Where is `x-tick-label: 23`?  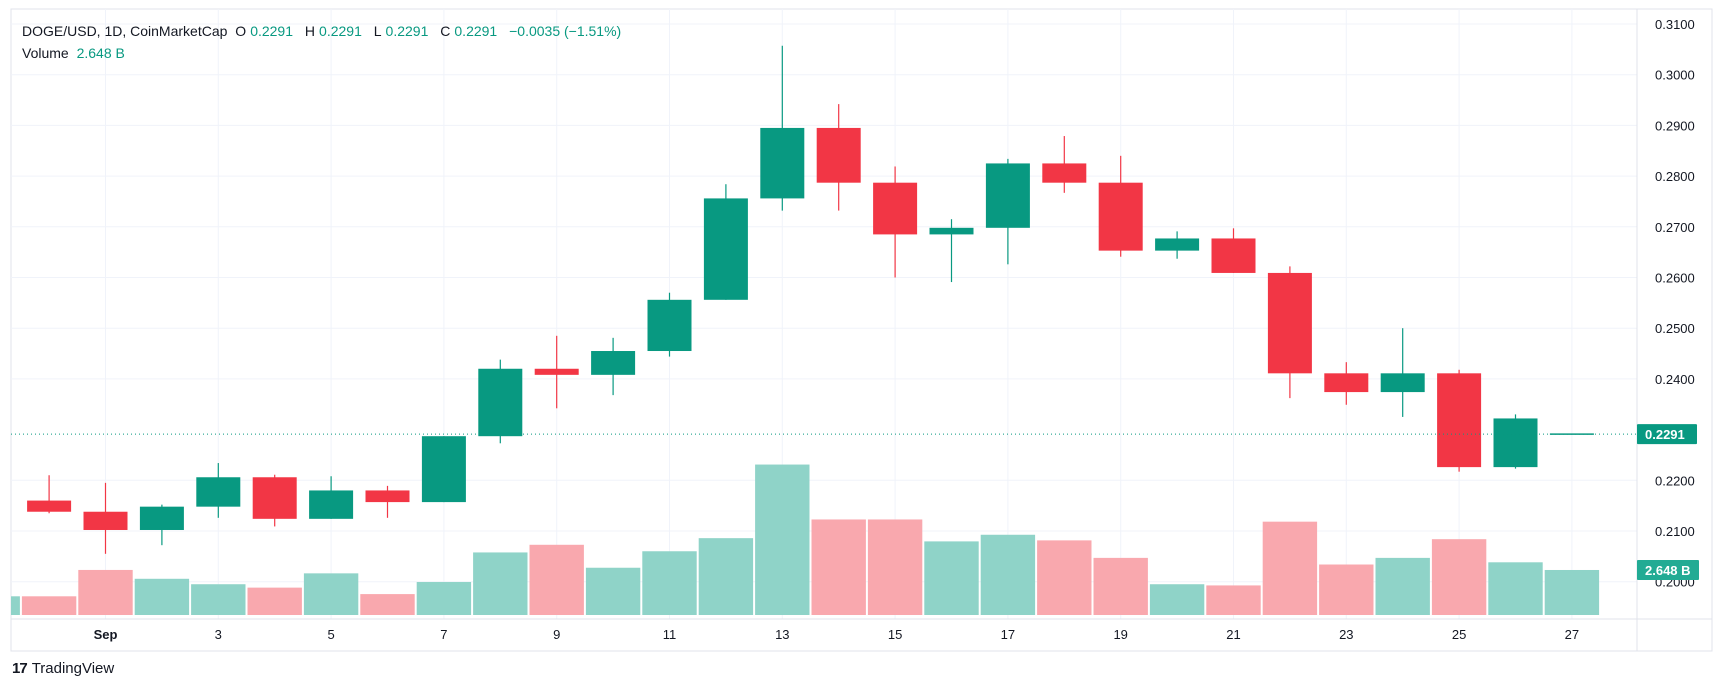 x-tick-label: 23 is located at coordinates (1346, 634).